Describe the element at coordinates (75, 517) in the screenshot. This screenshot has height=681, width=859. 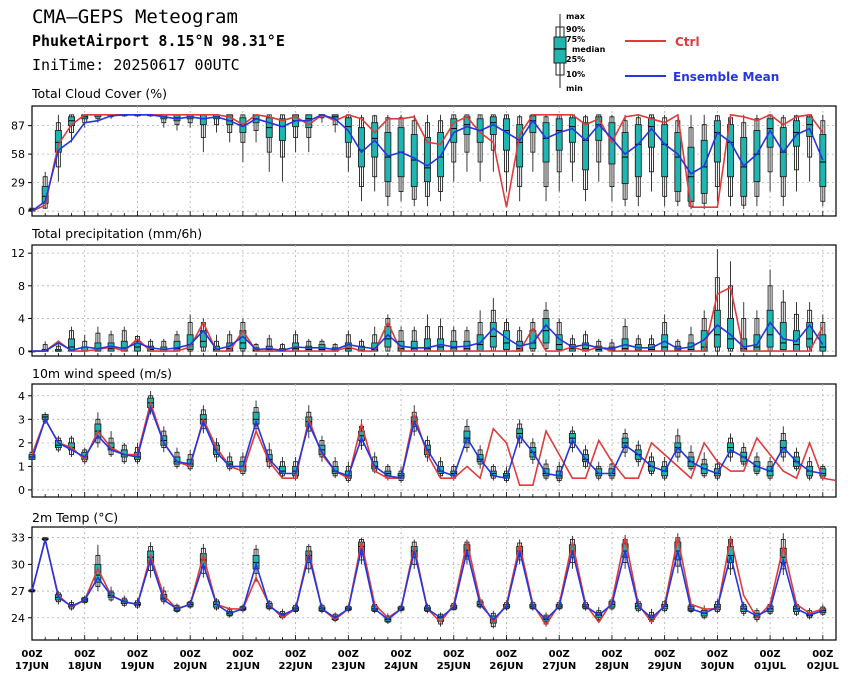
I see `panel-title: 2m Temp (°C)` at that location.